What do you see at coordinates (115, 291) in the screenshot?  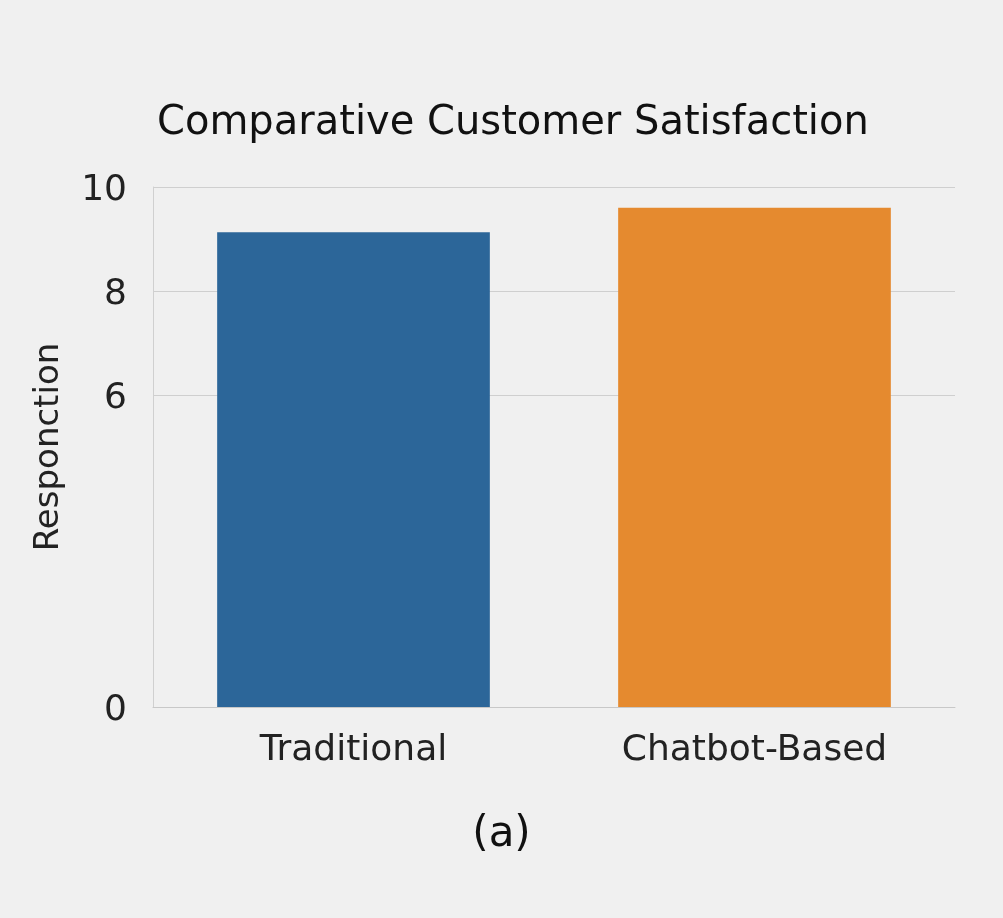 I see `y-tick-label: 8` at bounding box center [115, 291].